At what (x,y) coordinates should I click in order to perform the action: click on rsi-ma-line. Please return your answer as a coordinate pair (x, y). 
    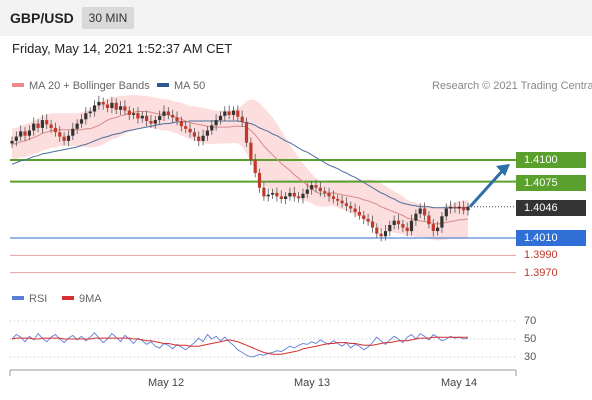
    Looking at the image, I should click on (239, 345).